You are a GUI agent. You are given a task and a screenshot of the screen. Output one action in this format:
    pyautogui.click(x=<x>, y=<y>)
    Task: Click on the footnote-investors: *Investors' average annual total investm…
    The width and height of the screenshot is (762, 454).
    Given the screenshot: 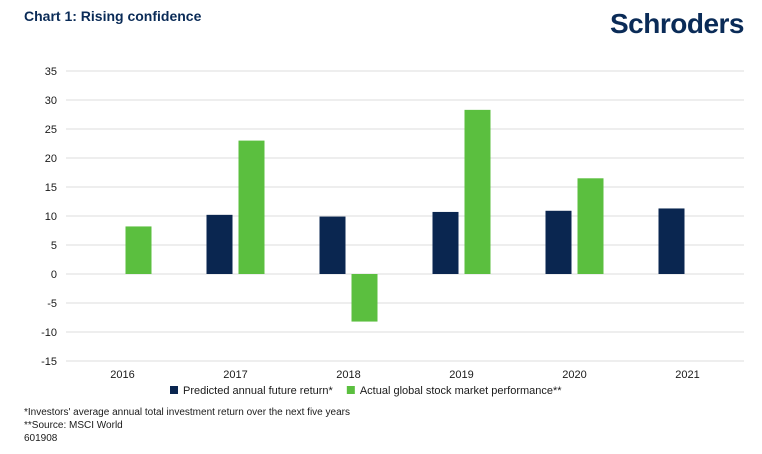 What is the action you would take?
    pyautogui.click(x=187, y=412)
    